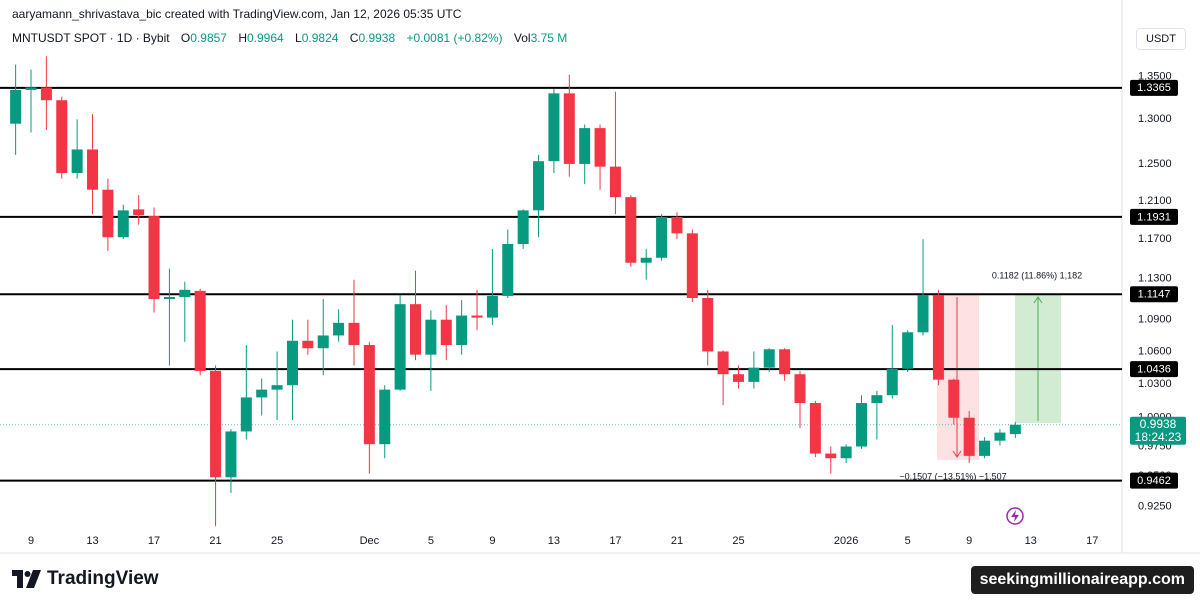 This screenshot has height=607, width=1200. Describe the element at coordinates (1155, 351) in the screenshot. I see `y-tick-label: 1.0600` at that location.